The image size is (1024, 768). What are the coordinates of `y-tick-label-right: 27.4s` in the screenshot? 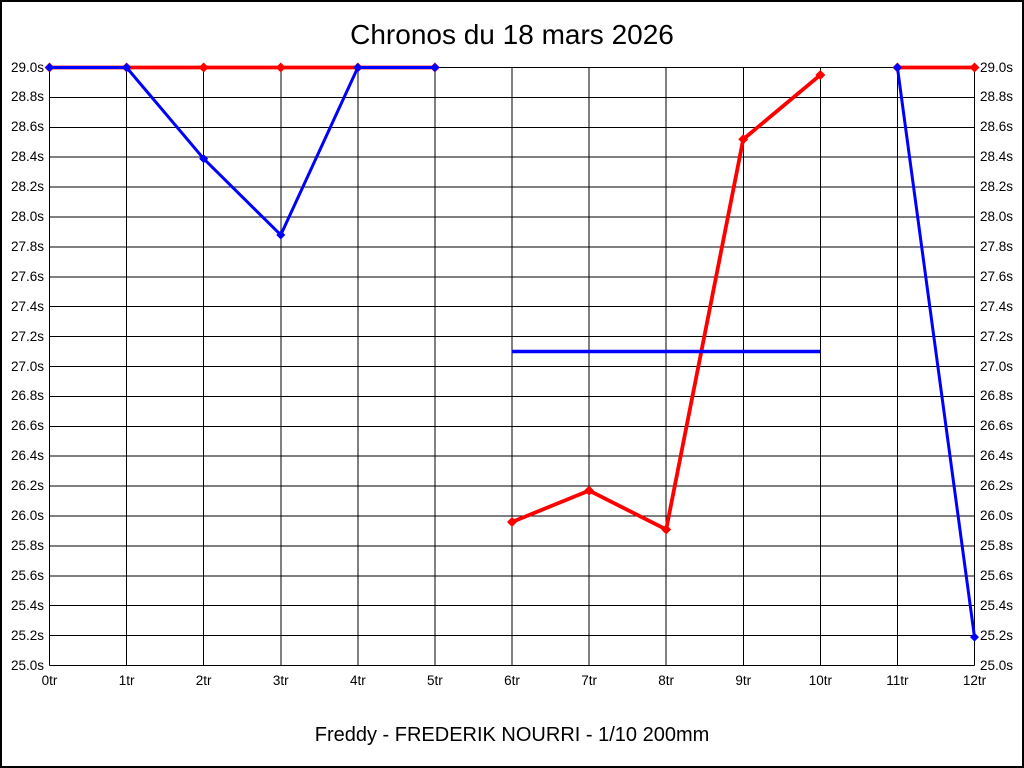 It's located at (997, 306).